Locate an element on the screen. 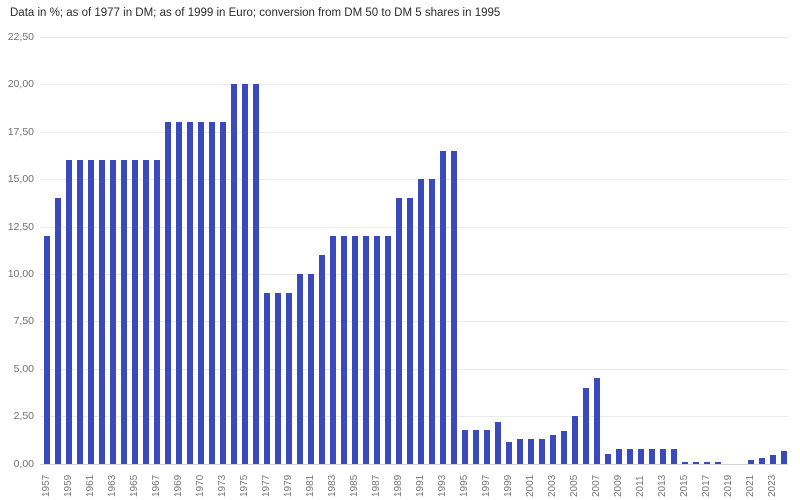 The width and height of the screenshot is (800, 500). x-tick-label: 1989 is located at coordinates (398, 485).